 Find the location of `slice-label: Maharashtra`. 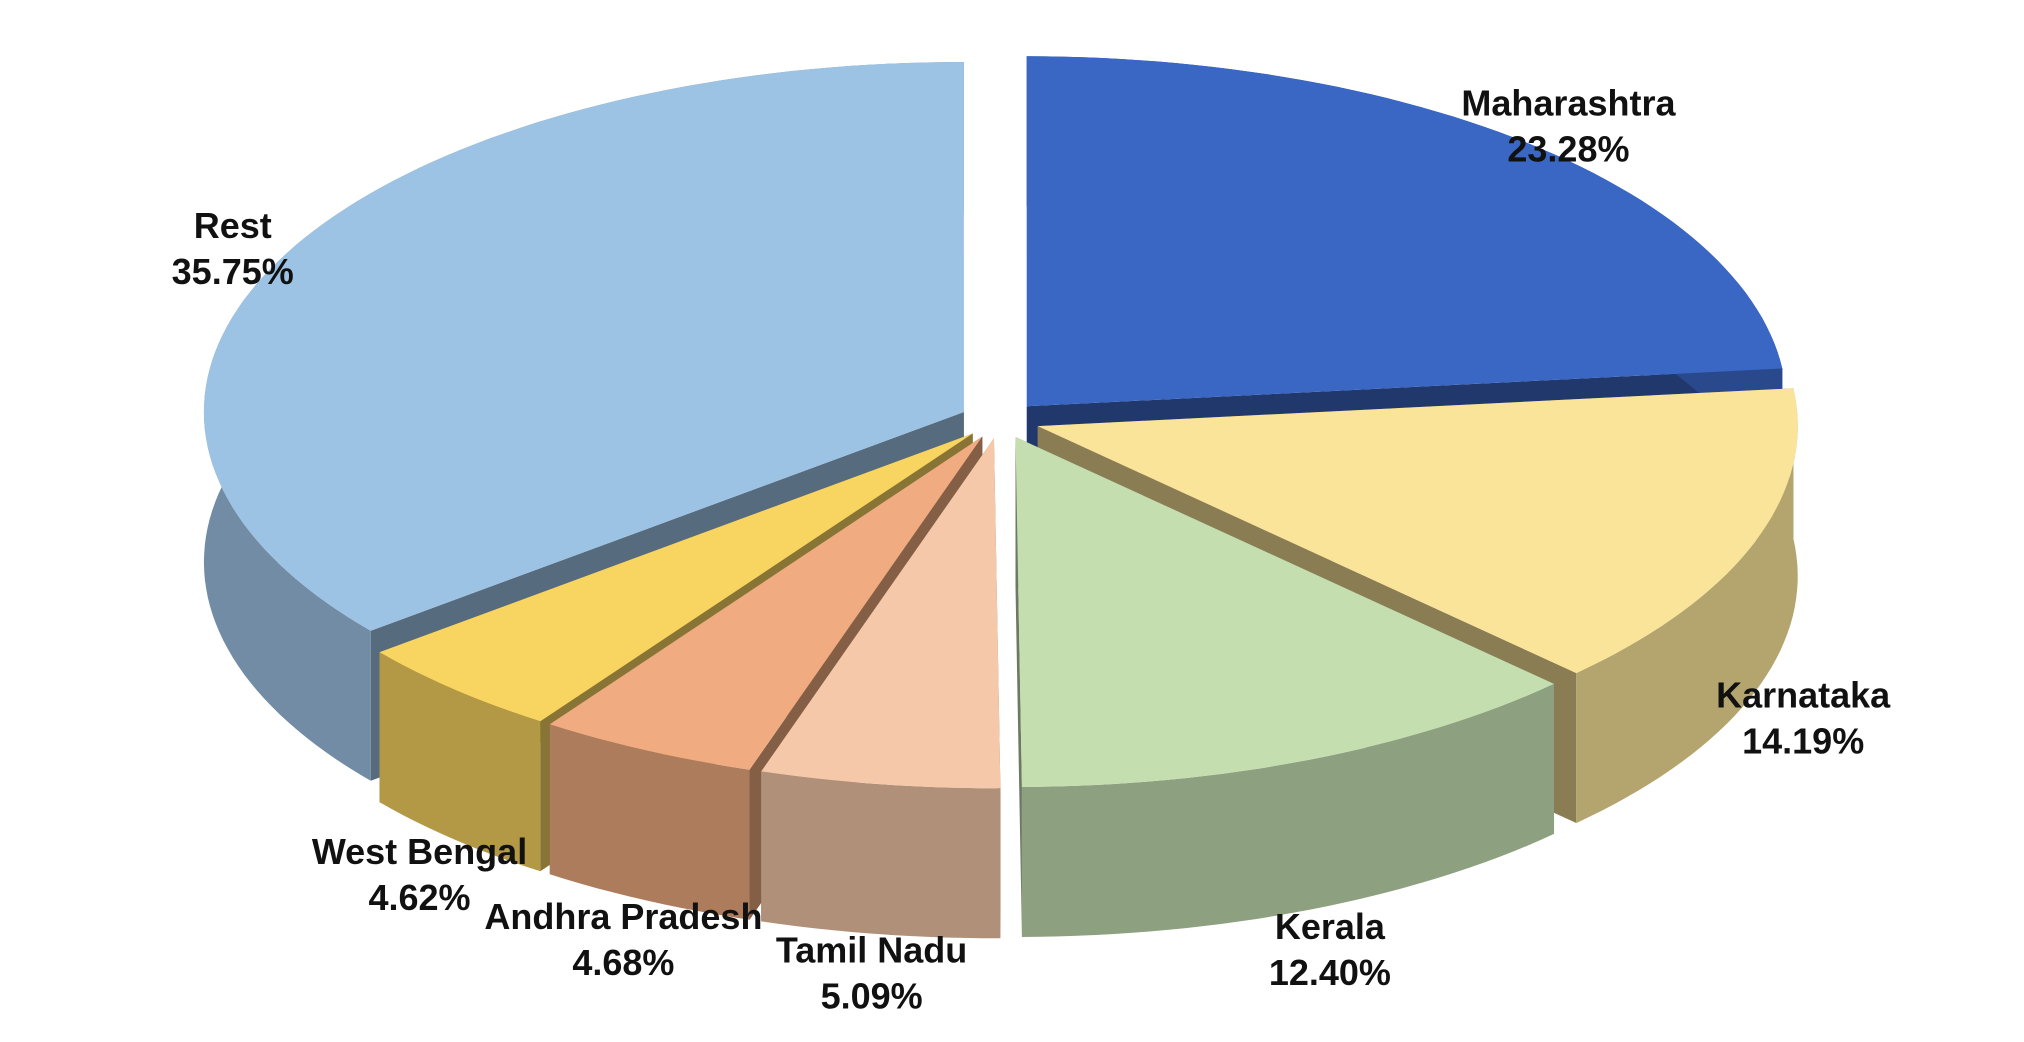

slice-label: Maharashtra is located at coordinates (1568, 103).